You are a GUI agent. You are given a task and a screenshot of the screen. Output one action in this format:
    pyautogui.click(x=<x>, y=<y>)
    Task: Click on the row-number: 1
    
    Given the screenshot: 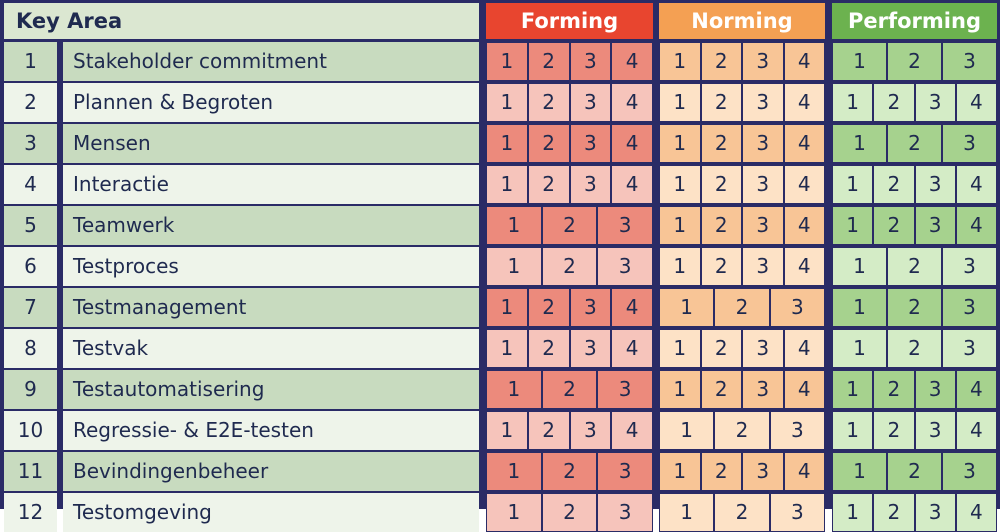 What is the action you would take?
    pyautogui.click(x=30, y=61)
    